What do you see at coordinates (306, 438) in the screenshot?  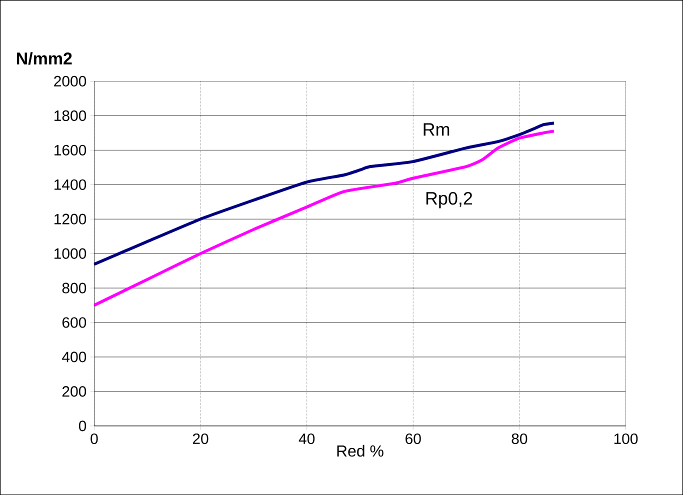 I see `x-tick-label: 40` at bounding box center [306, 438].